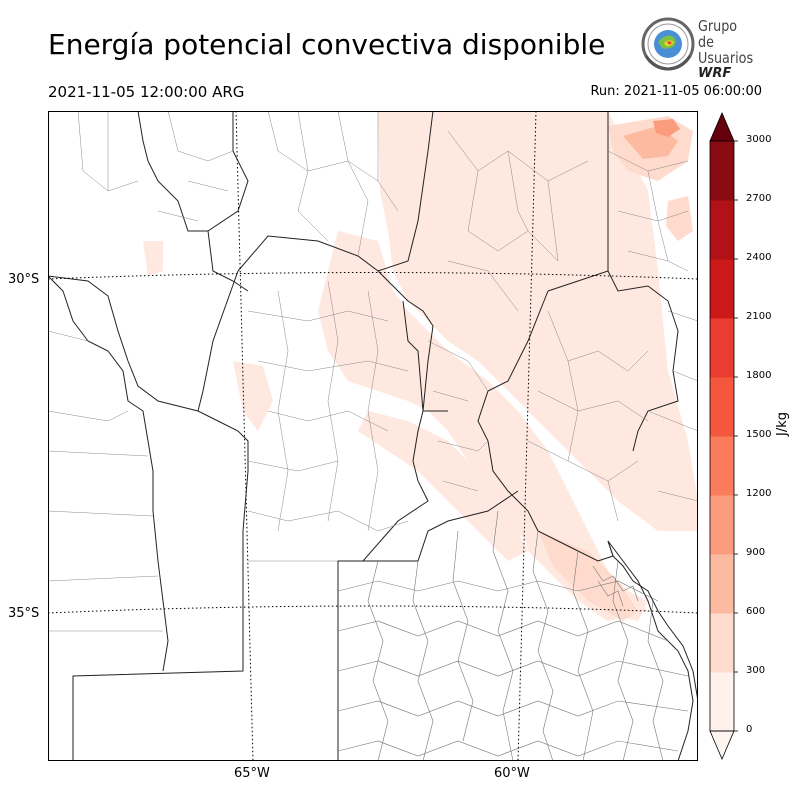 The image size is (800, 800). Describe the element at coordinates (759, 493) in the screenshot. I see `colorbar-tick-label: 1200` at that location.